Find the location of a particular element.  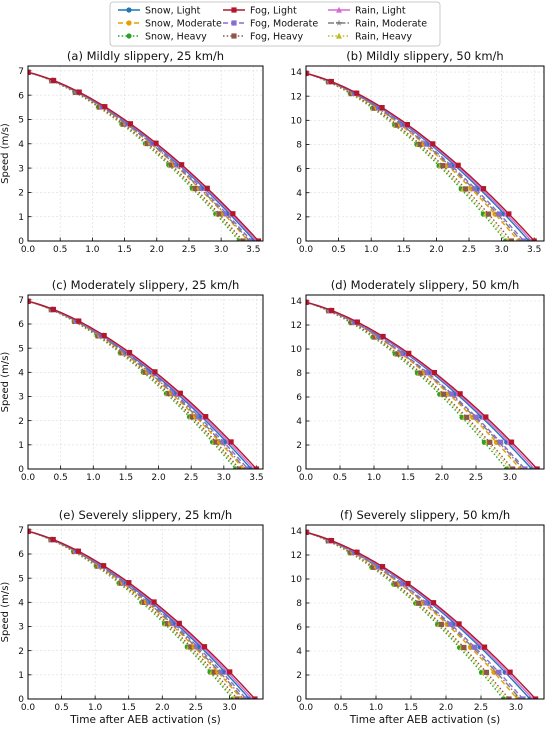

legend-item: Snow, Light is located at coordinates (159, 11).